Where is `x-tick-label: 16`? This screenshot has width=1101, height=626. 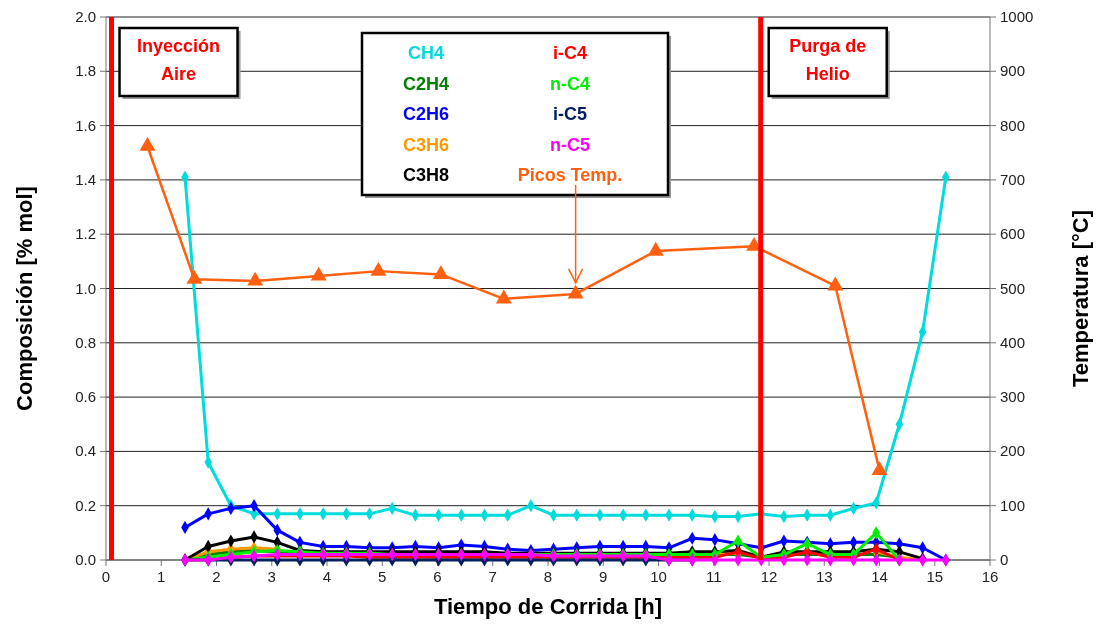
x-tick-label: 16 is located at coordinates (990, 576).